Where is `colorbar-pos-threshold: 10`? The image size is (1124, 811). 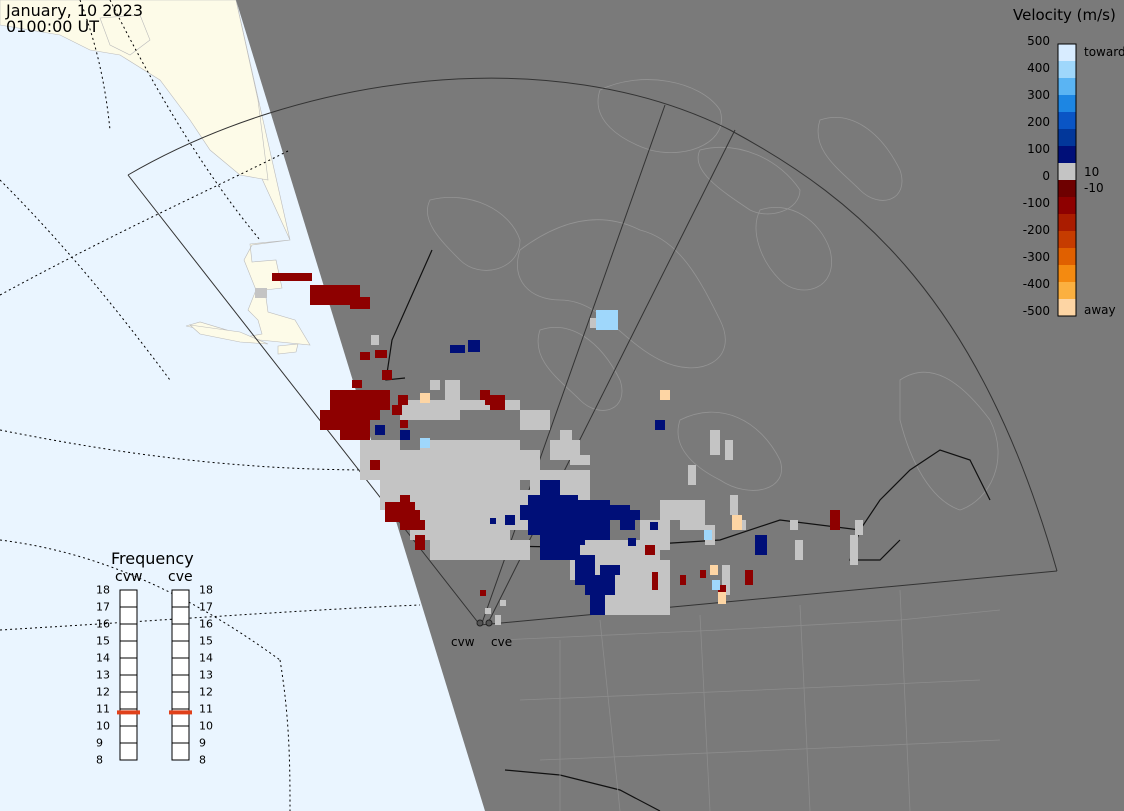 colorbar-pos-threshold: 10 is located at coordinates (1092, 172).